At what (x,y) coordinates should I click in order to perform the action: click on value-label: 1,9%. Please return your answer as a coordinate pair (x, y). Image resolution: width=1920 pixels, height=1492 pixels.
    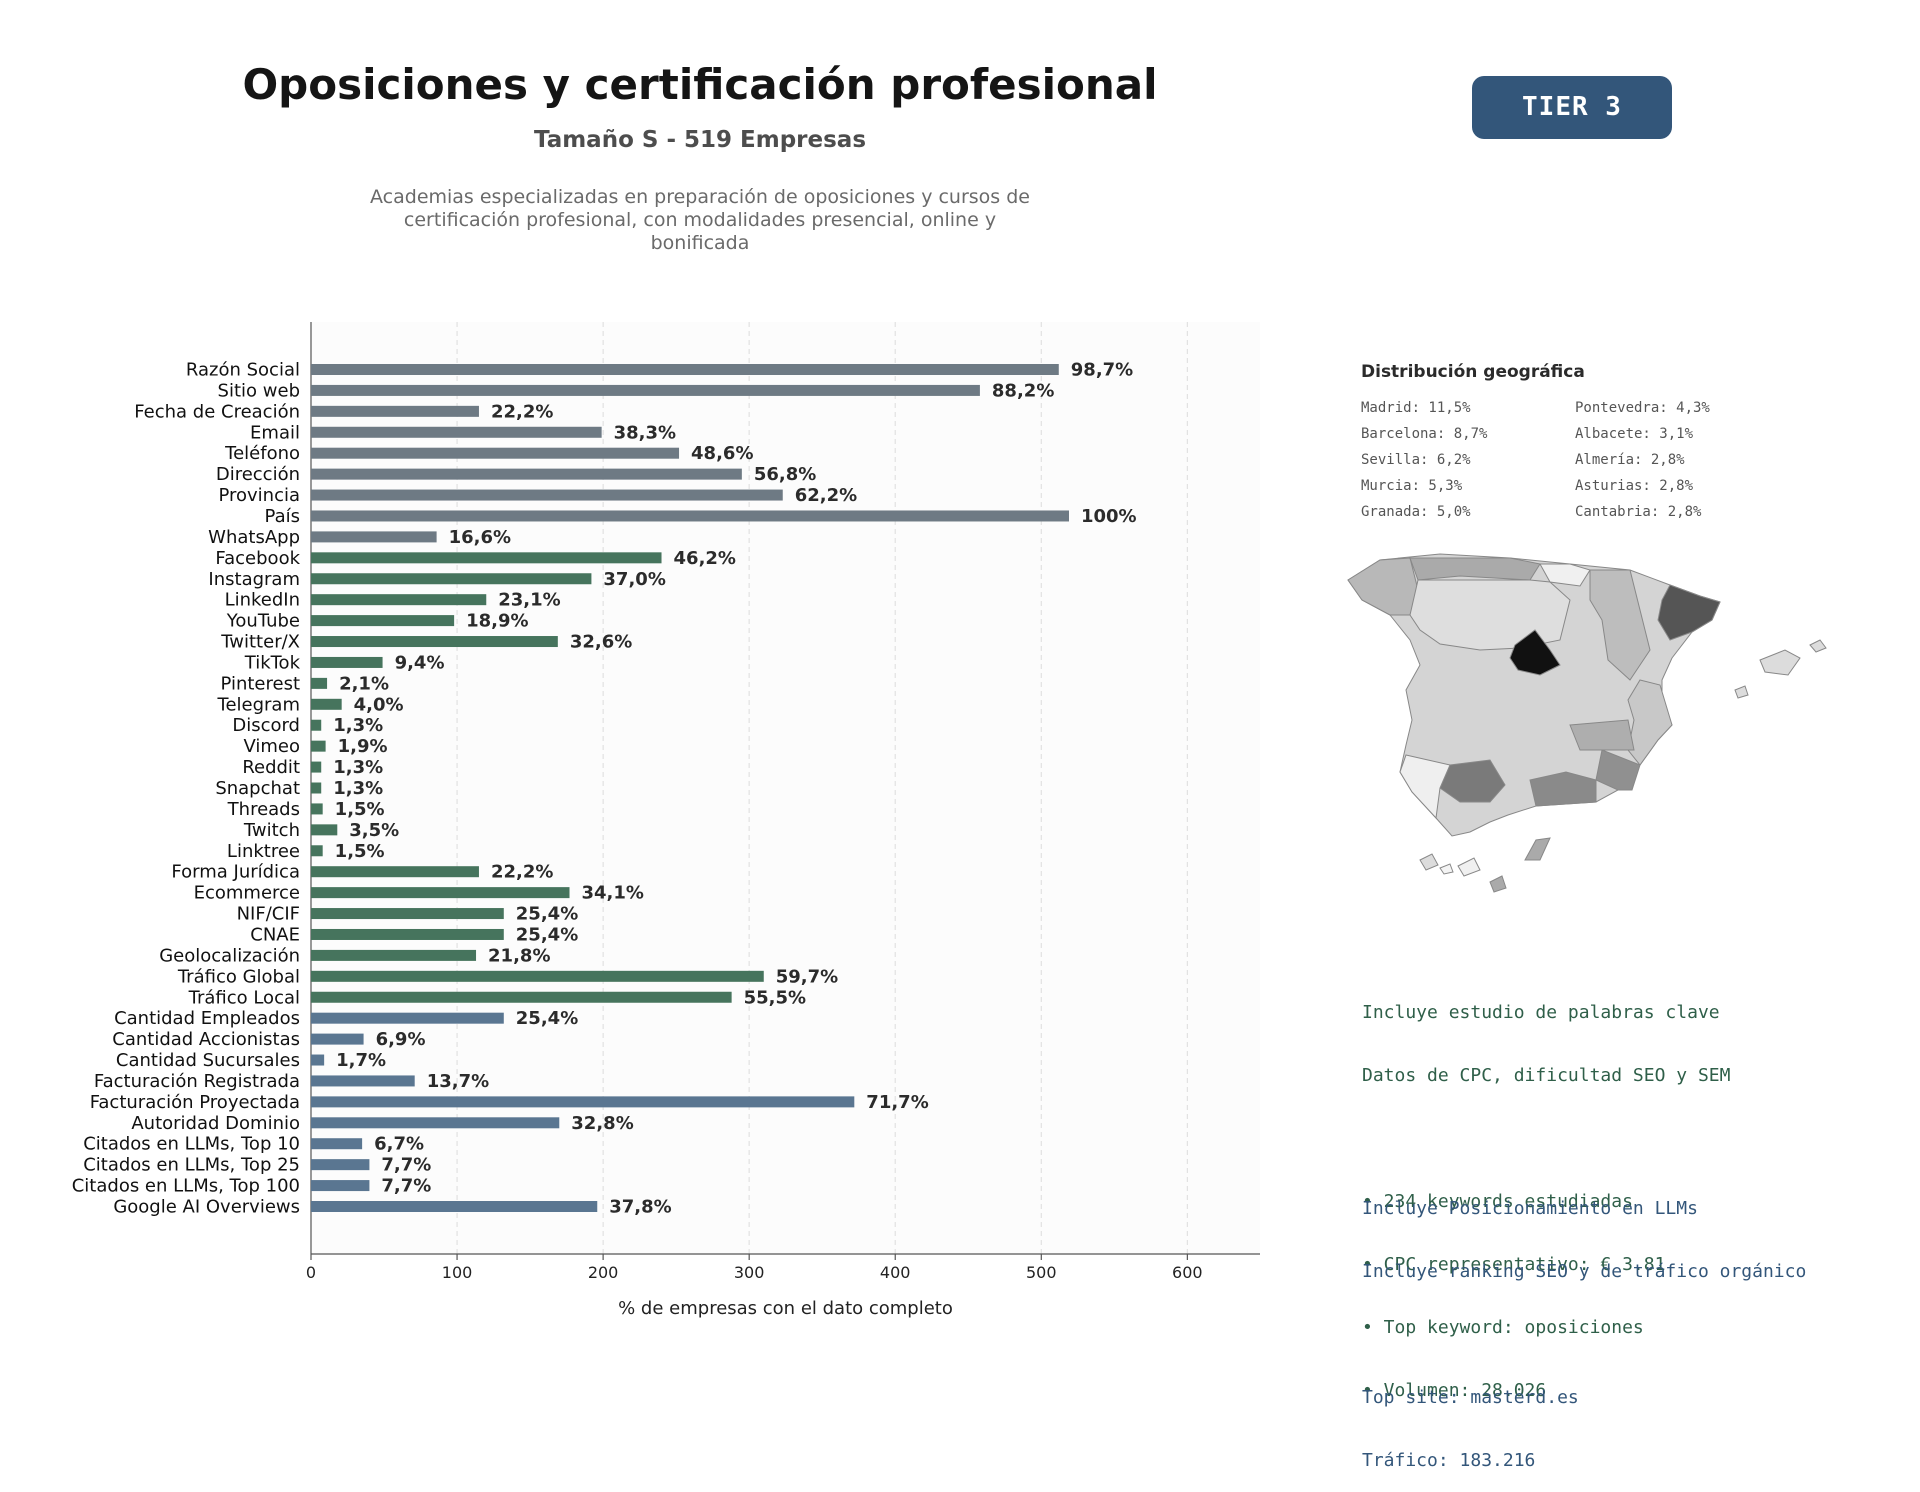
    Looking at the image, I should click on (363, 746).